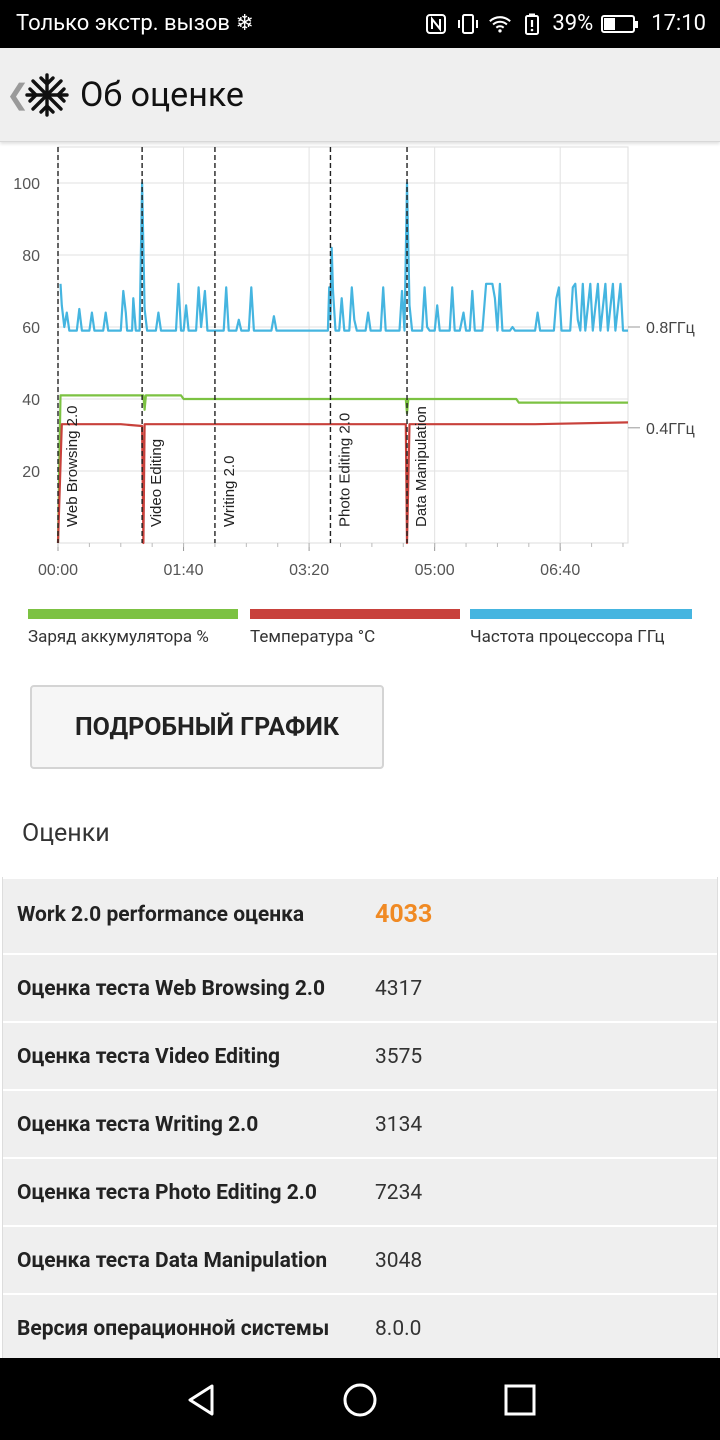  I want to click on score-value: 8.0.0, so click(398, 1329).